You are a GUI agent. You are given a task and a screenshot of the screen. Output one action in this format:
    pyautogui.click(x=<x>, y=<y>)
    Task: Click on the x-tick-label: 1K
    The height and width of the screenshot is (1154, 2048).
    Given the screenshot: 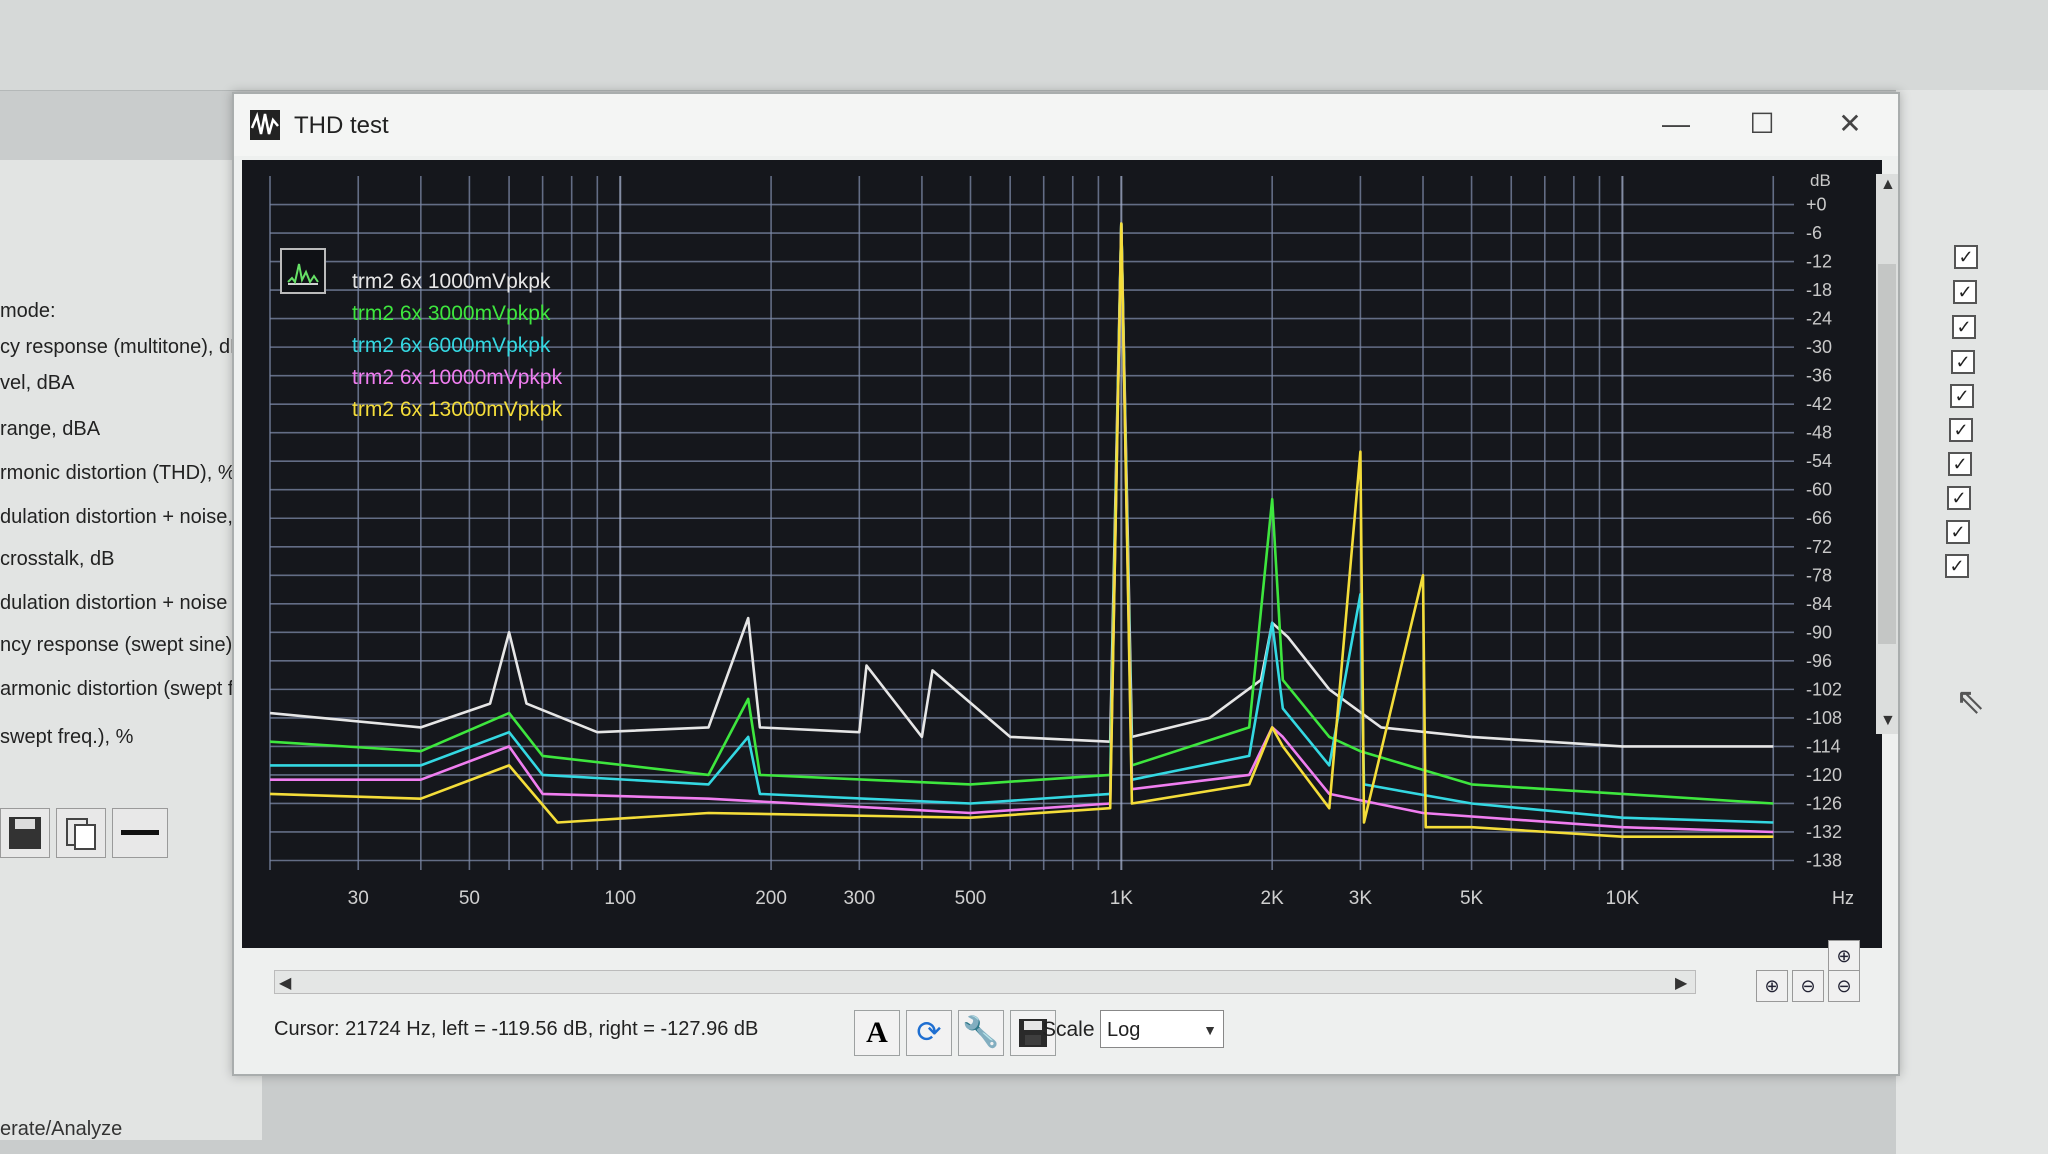 What is the action you would take?
    pyautogui.click(x=1122, y=898)
    